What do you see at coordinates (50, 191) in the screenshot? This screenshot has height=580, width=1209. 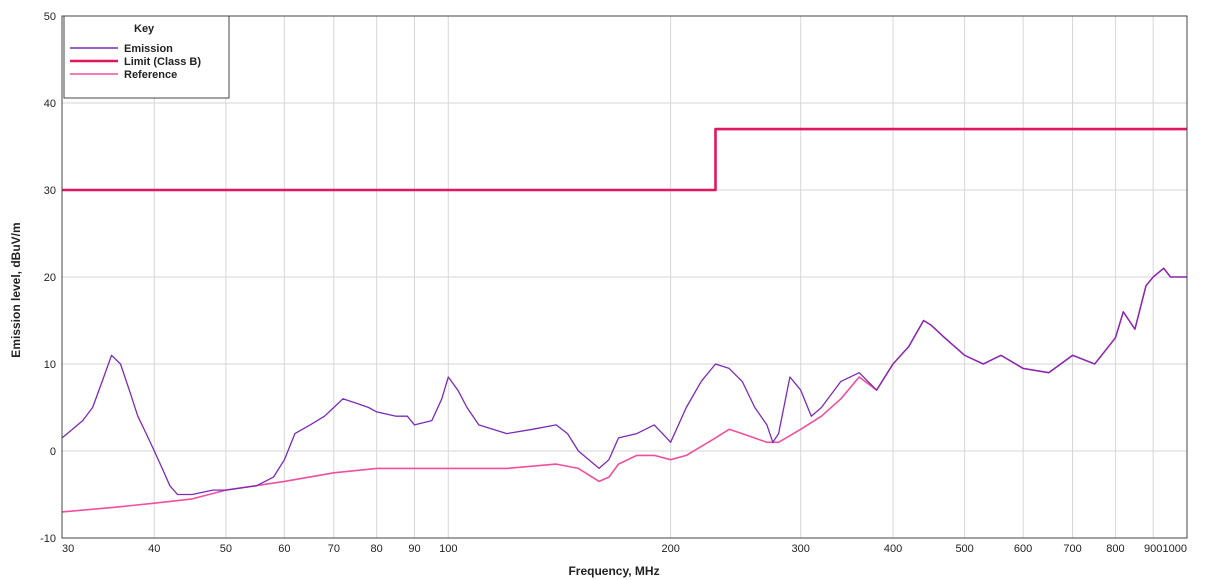 I see `y-tick-label: 30` at bounding box center [50, 191].